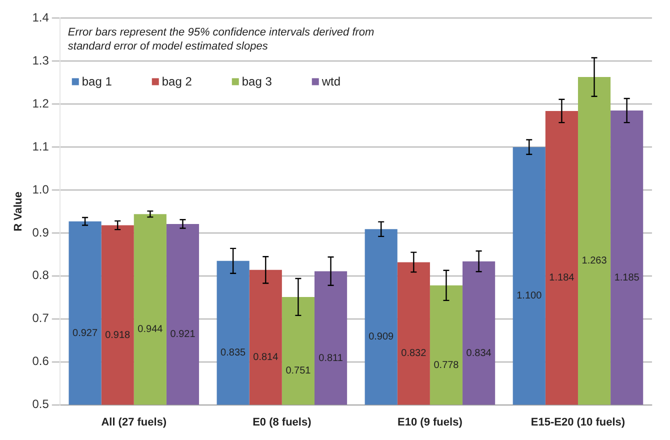  I want to click on legend-label: bag 3, so click(257, 81).